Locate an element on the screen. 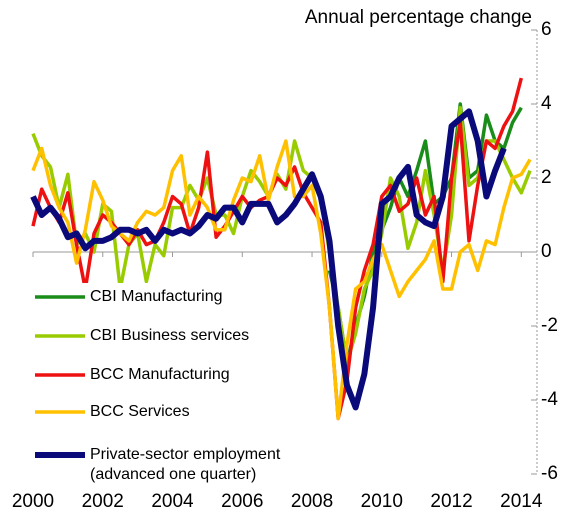  y-tick-label: -2 is located at coordinates (549, 325).